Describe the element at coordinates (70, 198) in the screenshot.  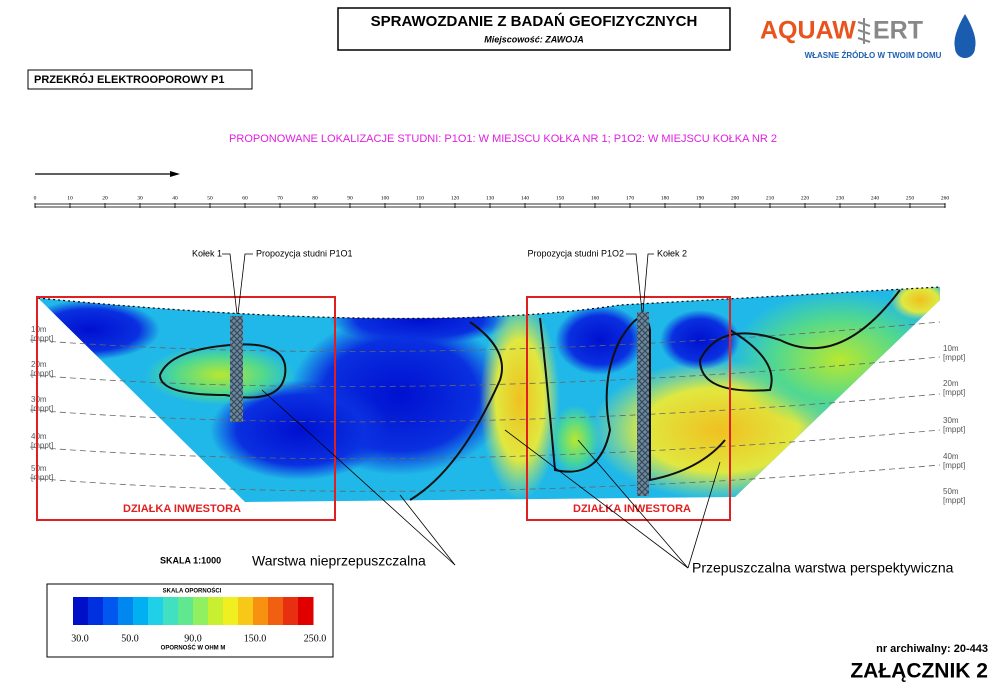
I see `ruler-label: 10` at that location.